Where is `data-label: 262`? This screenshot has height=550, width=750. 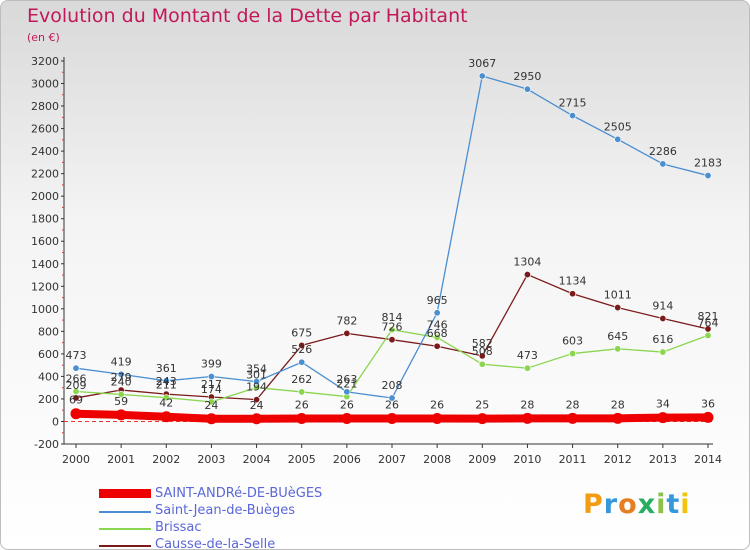
data-label: 262 is located at coordinates (301, 379).